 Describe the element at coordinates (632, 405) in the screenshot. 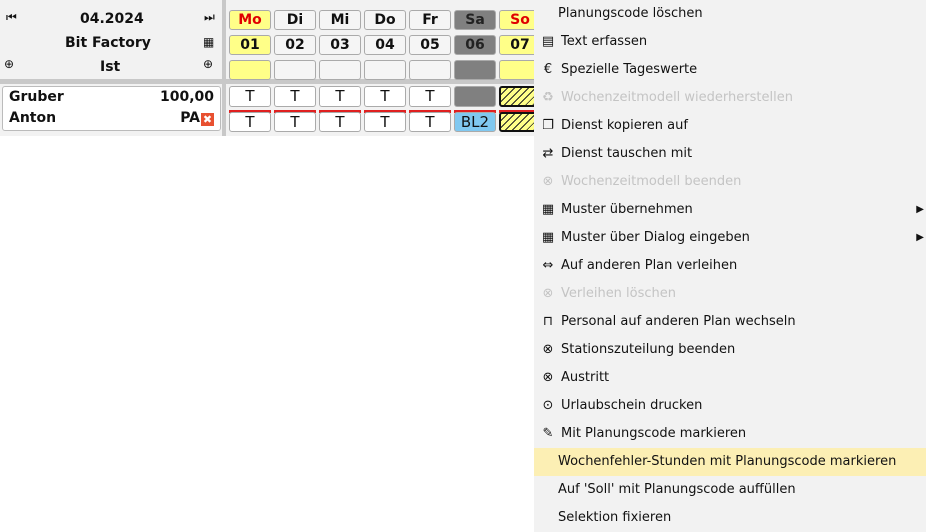

I see `menu-item-label: Urlaubschein drucken` at that location.